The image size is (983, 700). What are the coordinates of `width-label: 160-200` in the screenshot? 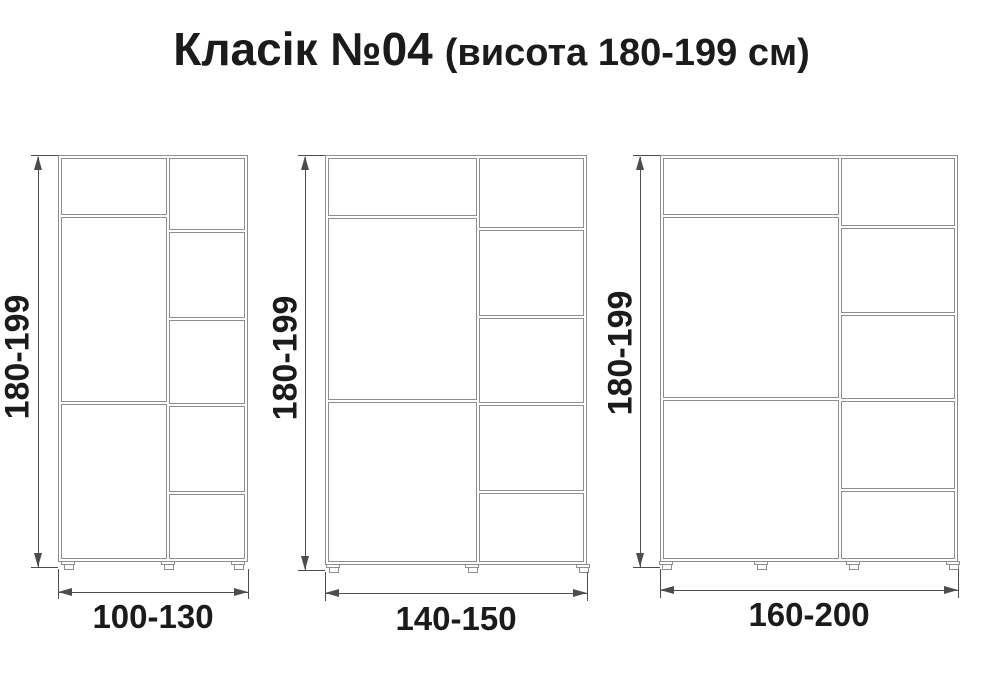 It's located at (809, 614).